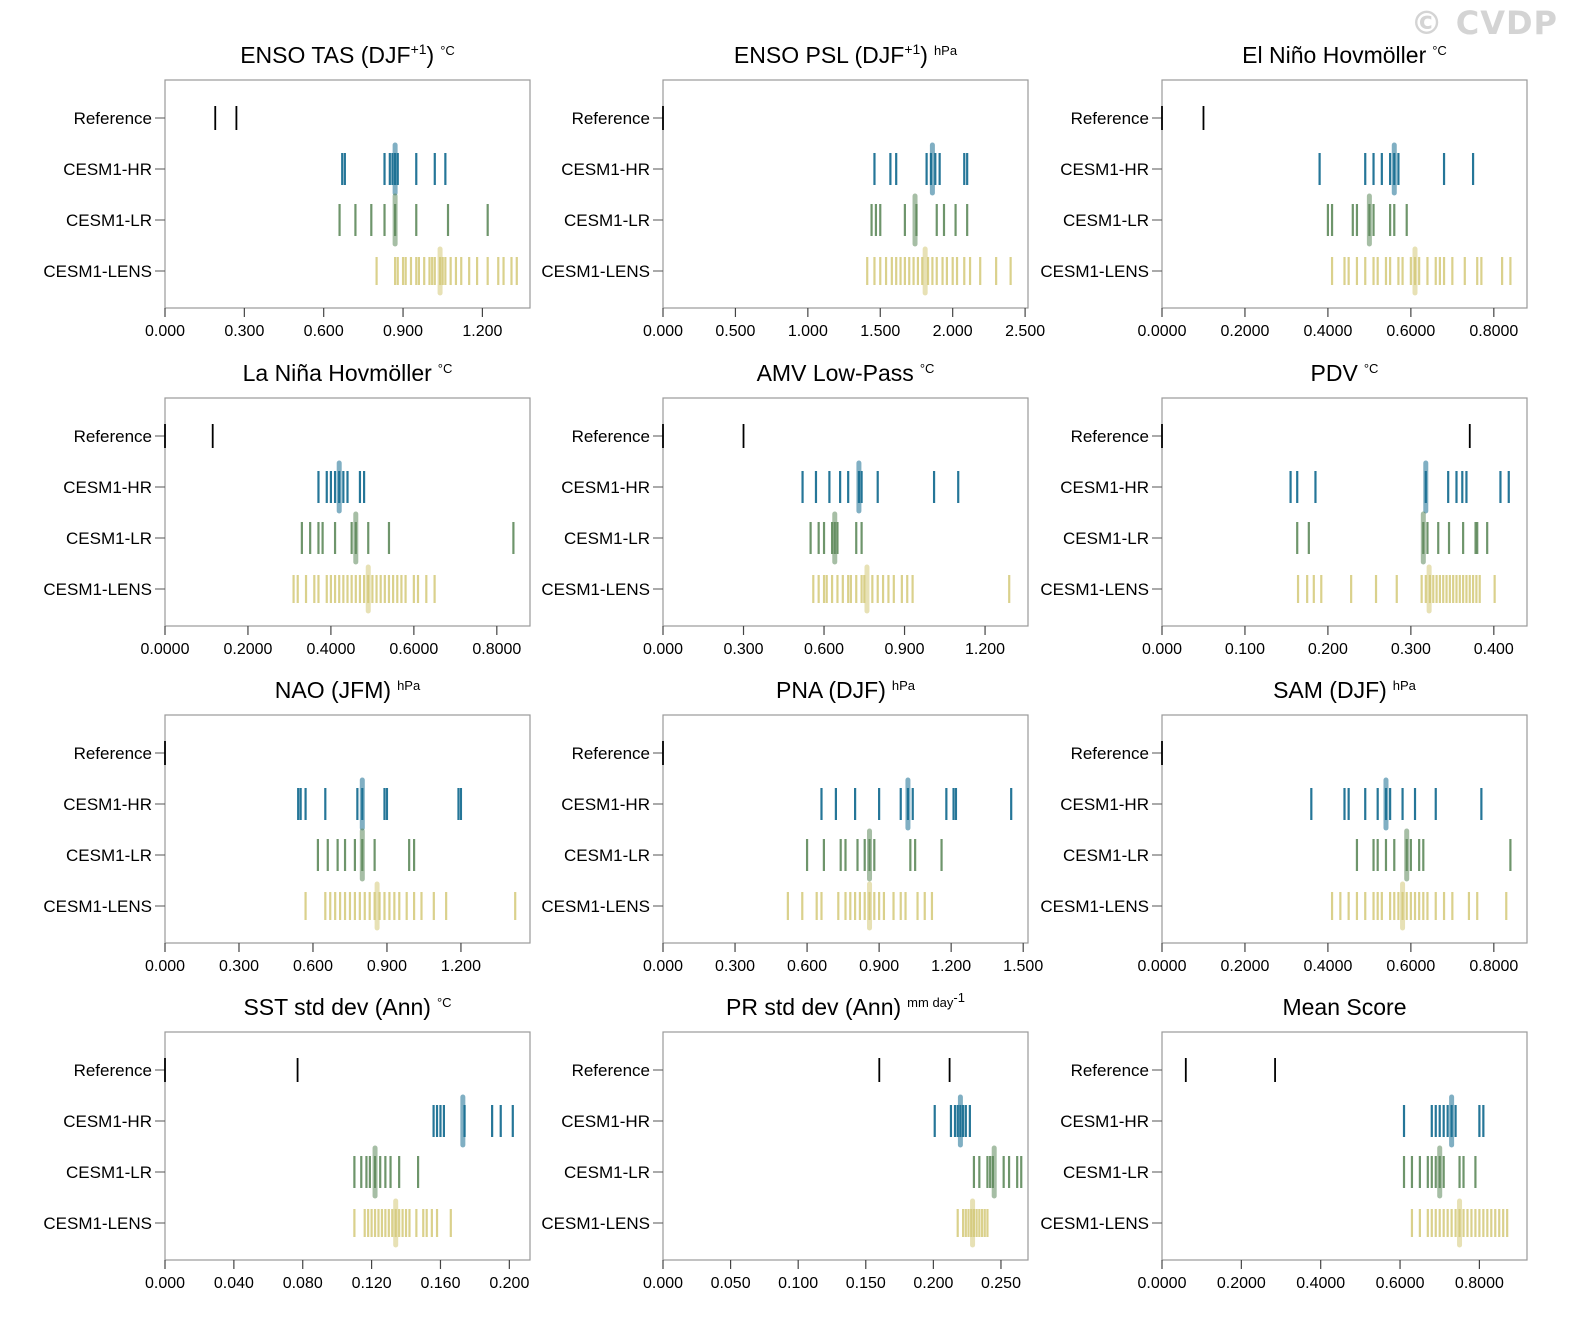 This screenshot has height=1330, width=1572. I want to click on x-tick-label: 0.400, so click(1494, 649).